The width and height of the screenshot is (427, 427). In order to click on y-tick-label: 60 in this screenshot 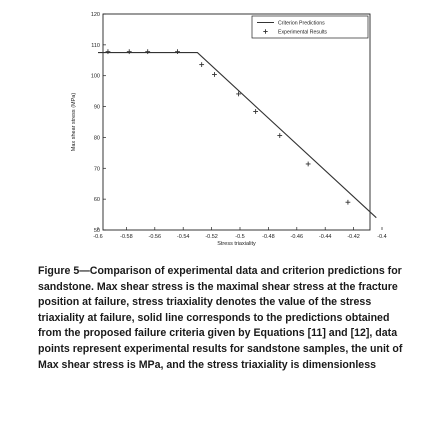, I will do `click(97, 200)`.